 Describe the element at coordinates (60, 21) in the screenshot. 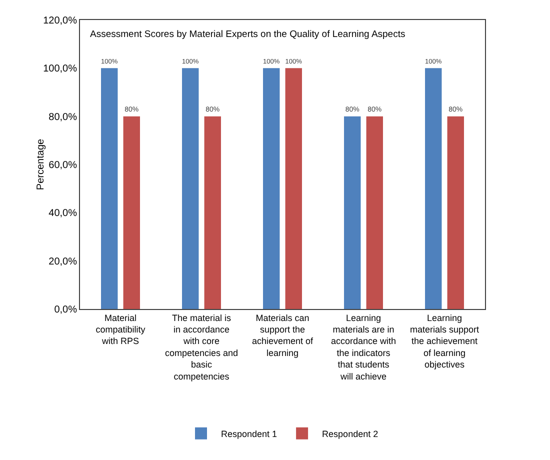

I see `y-tick-label: 120,0%` at that location.